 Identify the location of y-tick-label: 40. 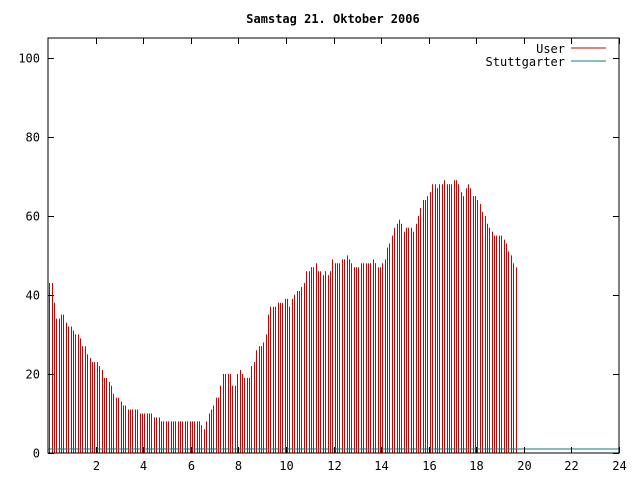
(33, 296).